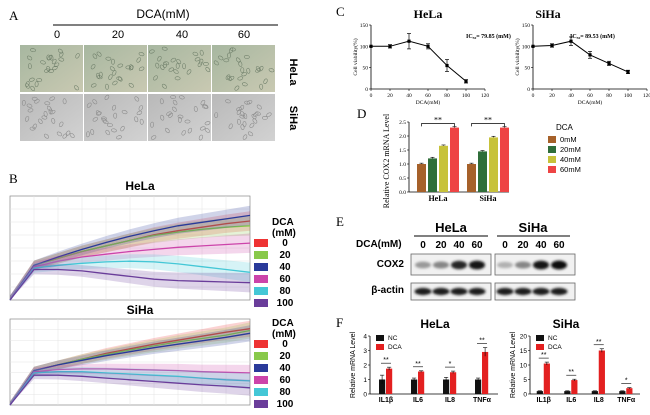  What do you see at coordinates (285, 267) in the screenshot?
I see `legend-label-40: 40` at bounding box center [285, 267].